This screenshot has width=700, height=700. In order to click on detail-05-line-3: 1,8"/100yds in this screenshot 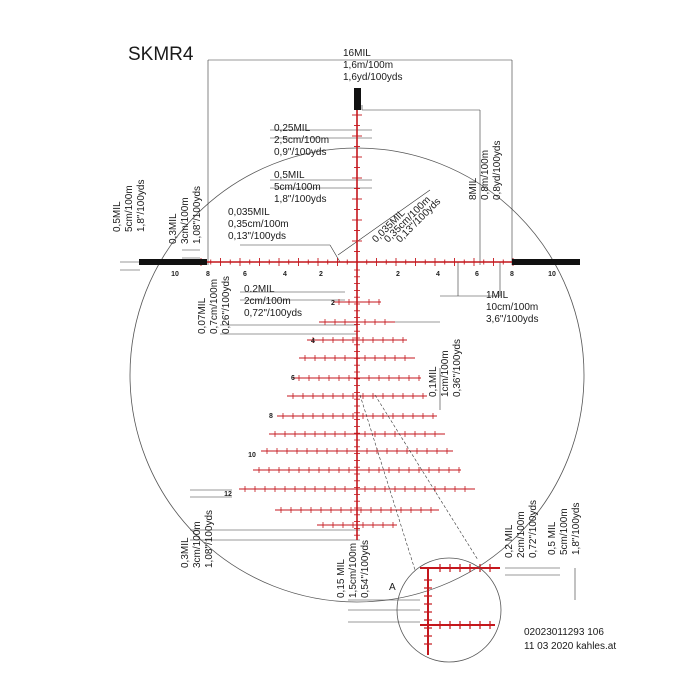, I will do `click(576, 529)`.